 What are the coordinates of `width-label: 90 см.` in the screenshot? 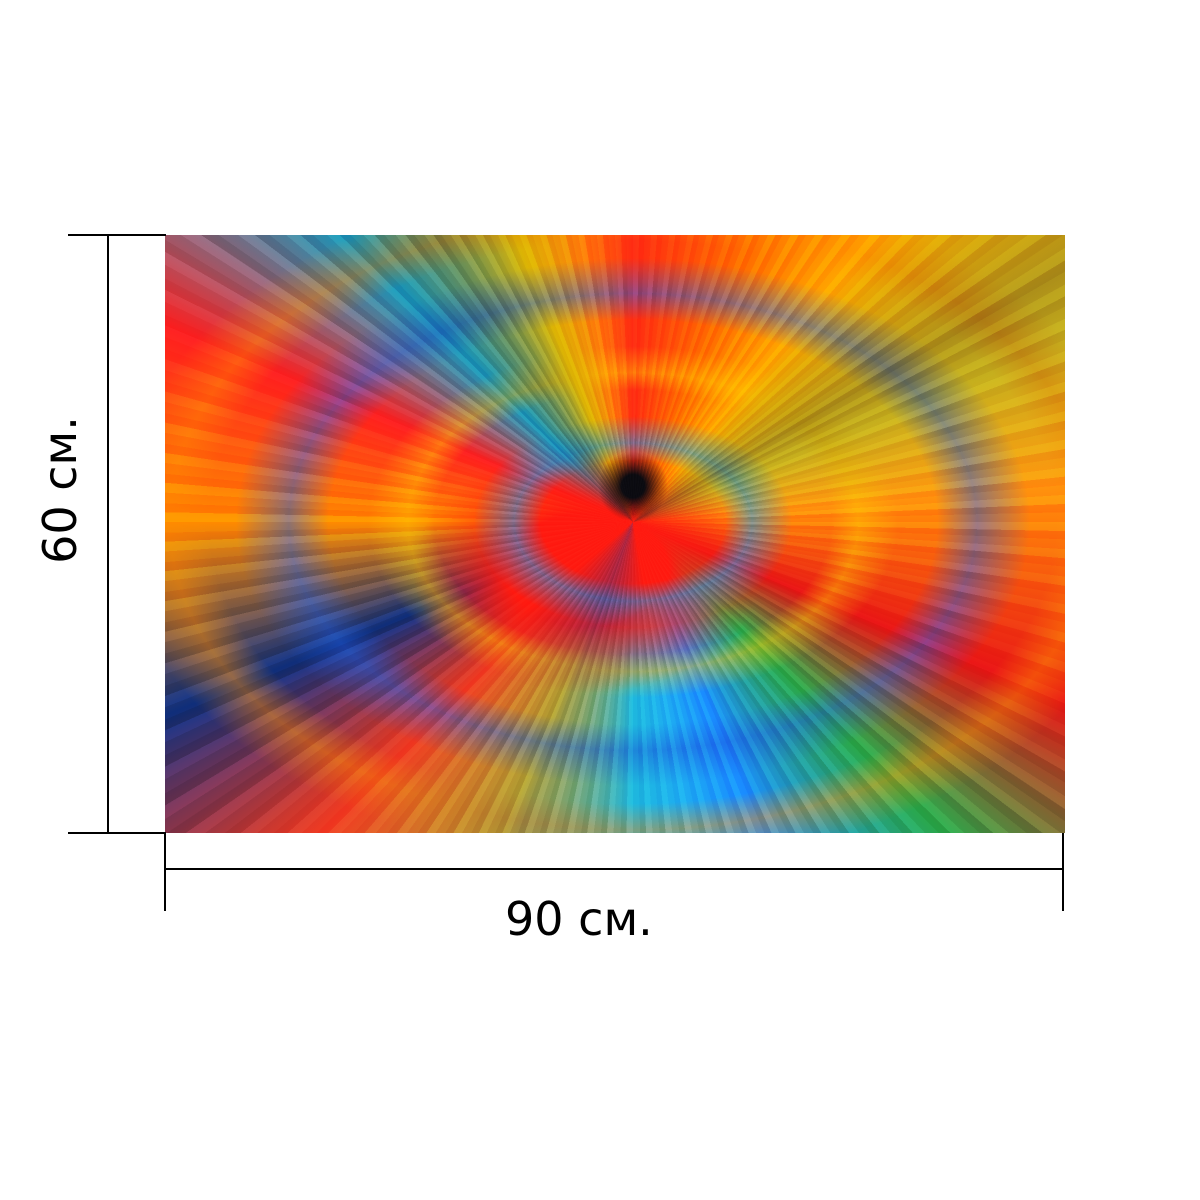 It's located at (579, 919).